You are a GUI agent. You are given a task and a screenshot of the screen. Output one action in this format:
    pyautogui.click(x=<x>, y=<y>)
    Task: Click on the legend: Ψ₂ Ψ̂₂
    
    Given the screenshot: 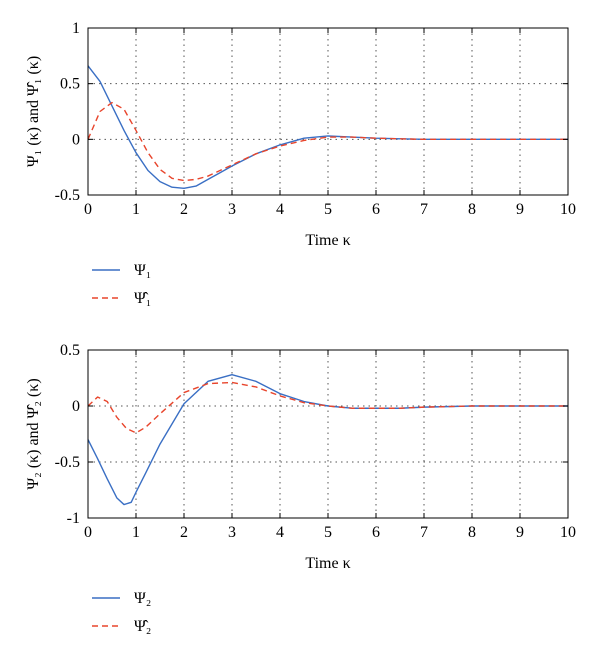 What is the action you would take?
    pyautogui.click(x=121, y=612)
    